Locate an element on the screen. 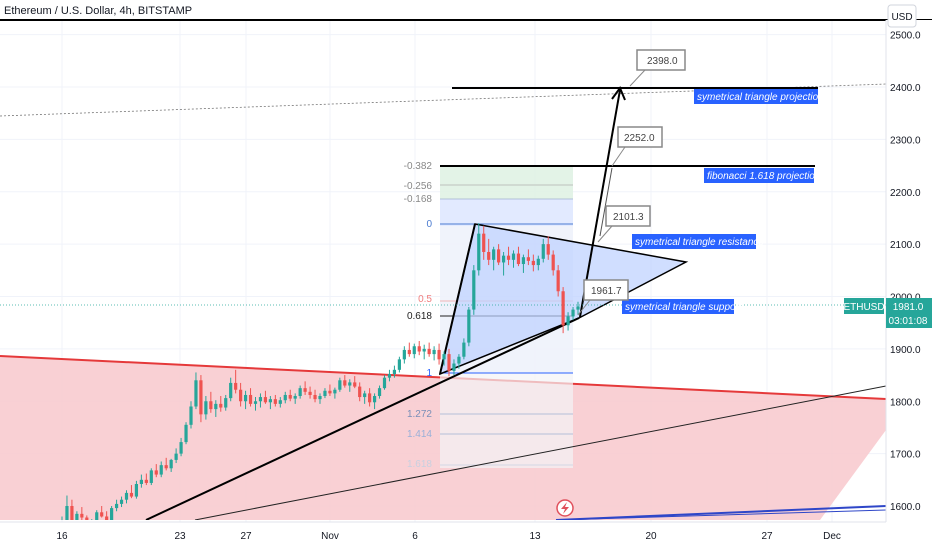 The image size is (932, 550). price-tick-label: 1600.0 is located at coordinates (905, 507).